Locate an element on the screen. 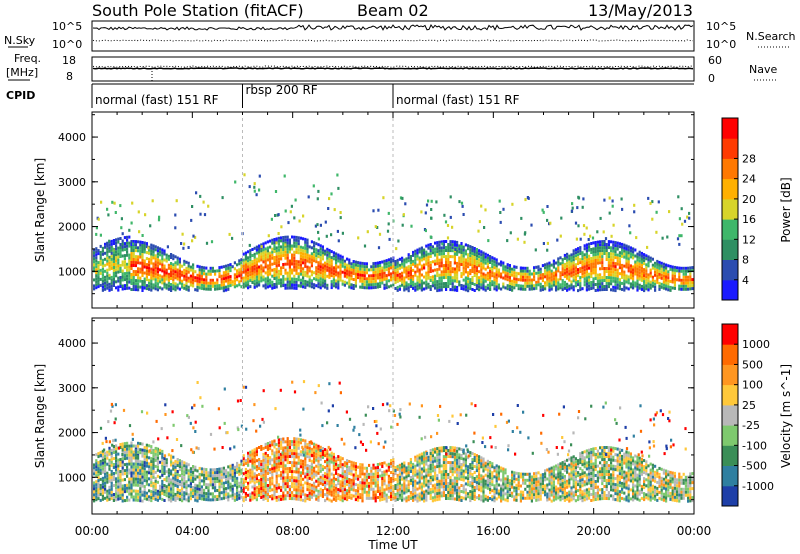  station-title: South Pole Station (fitACF) is located at coordinates (198, 10).